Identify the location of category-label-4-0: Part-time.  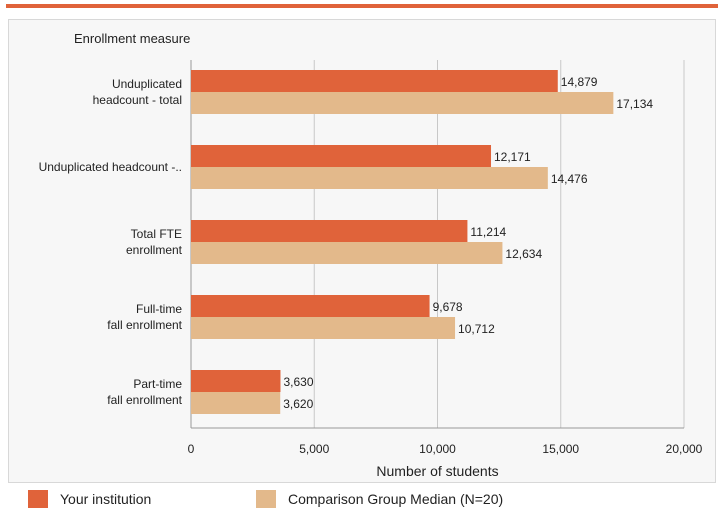
(157, 384).